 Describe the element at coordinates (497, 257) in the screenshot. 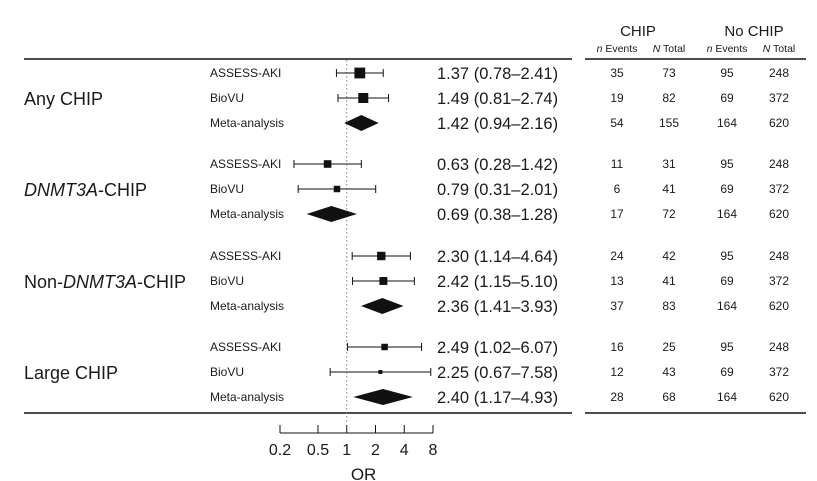

I see `or-ci-label: 2.30 (1.14–4.64)` at that location.